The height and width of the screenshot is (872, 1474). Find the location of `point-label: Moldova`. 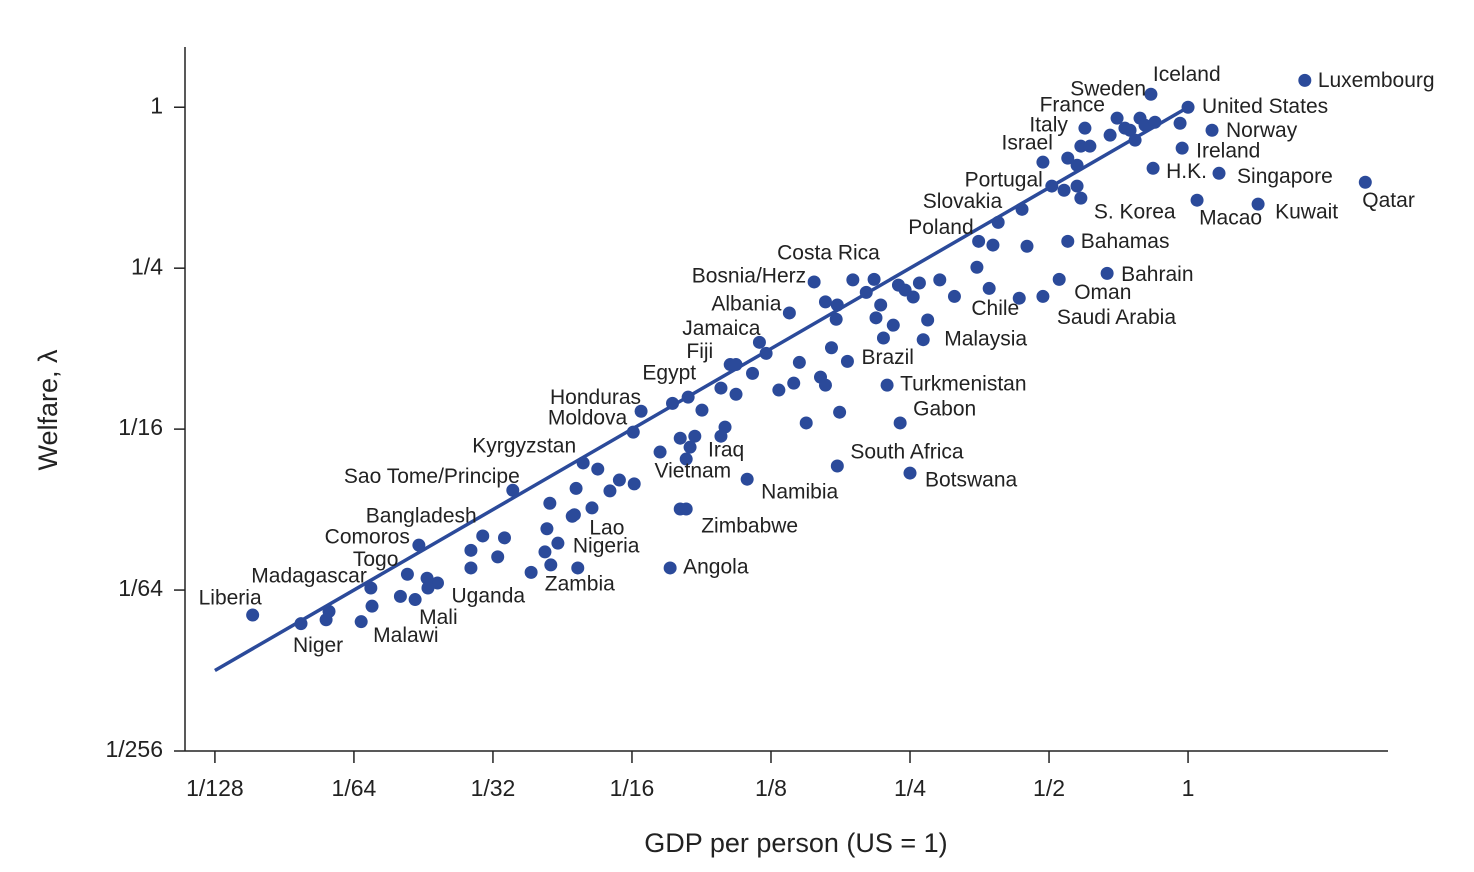

point-label: Moldova is located at coordinates (588, 418).